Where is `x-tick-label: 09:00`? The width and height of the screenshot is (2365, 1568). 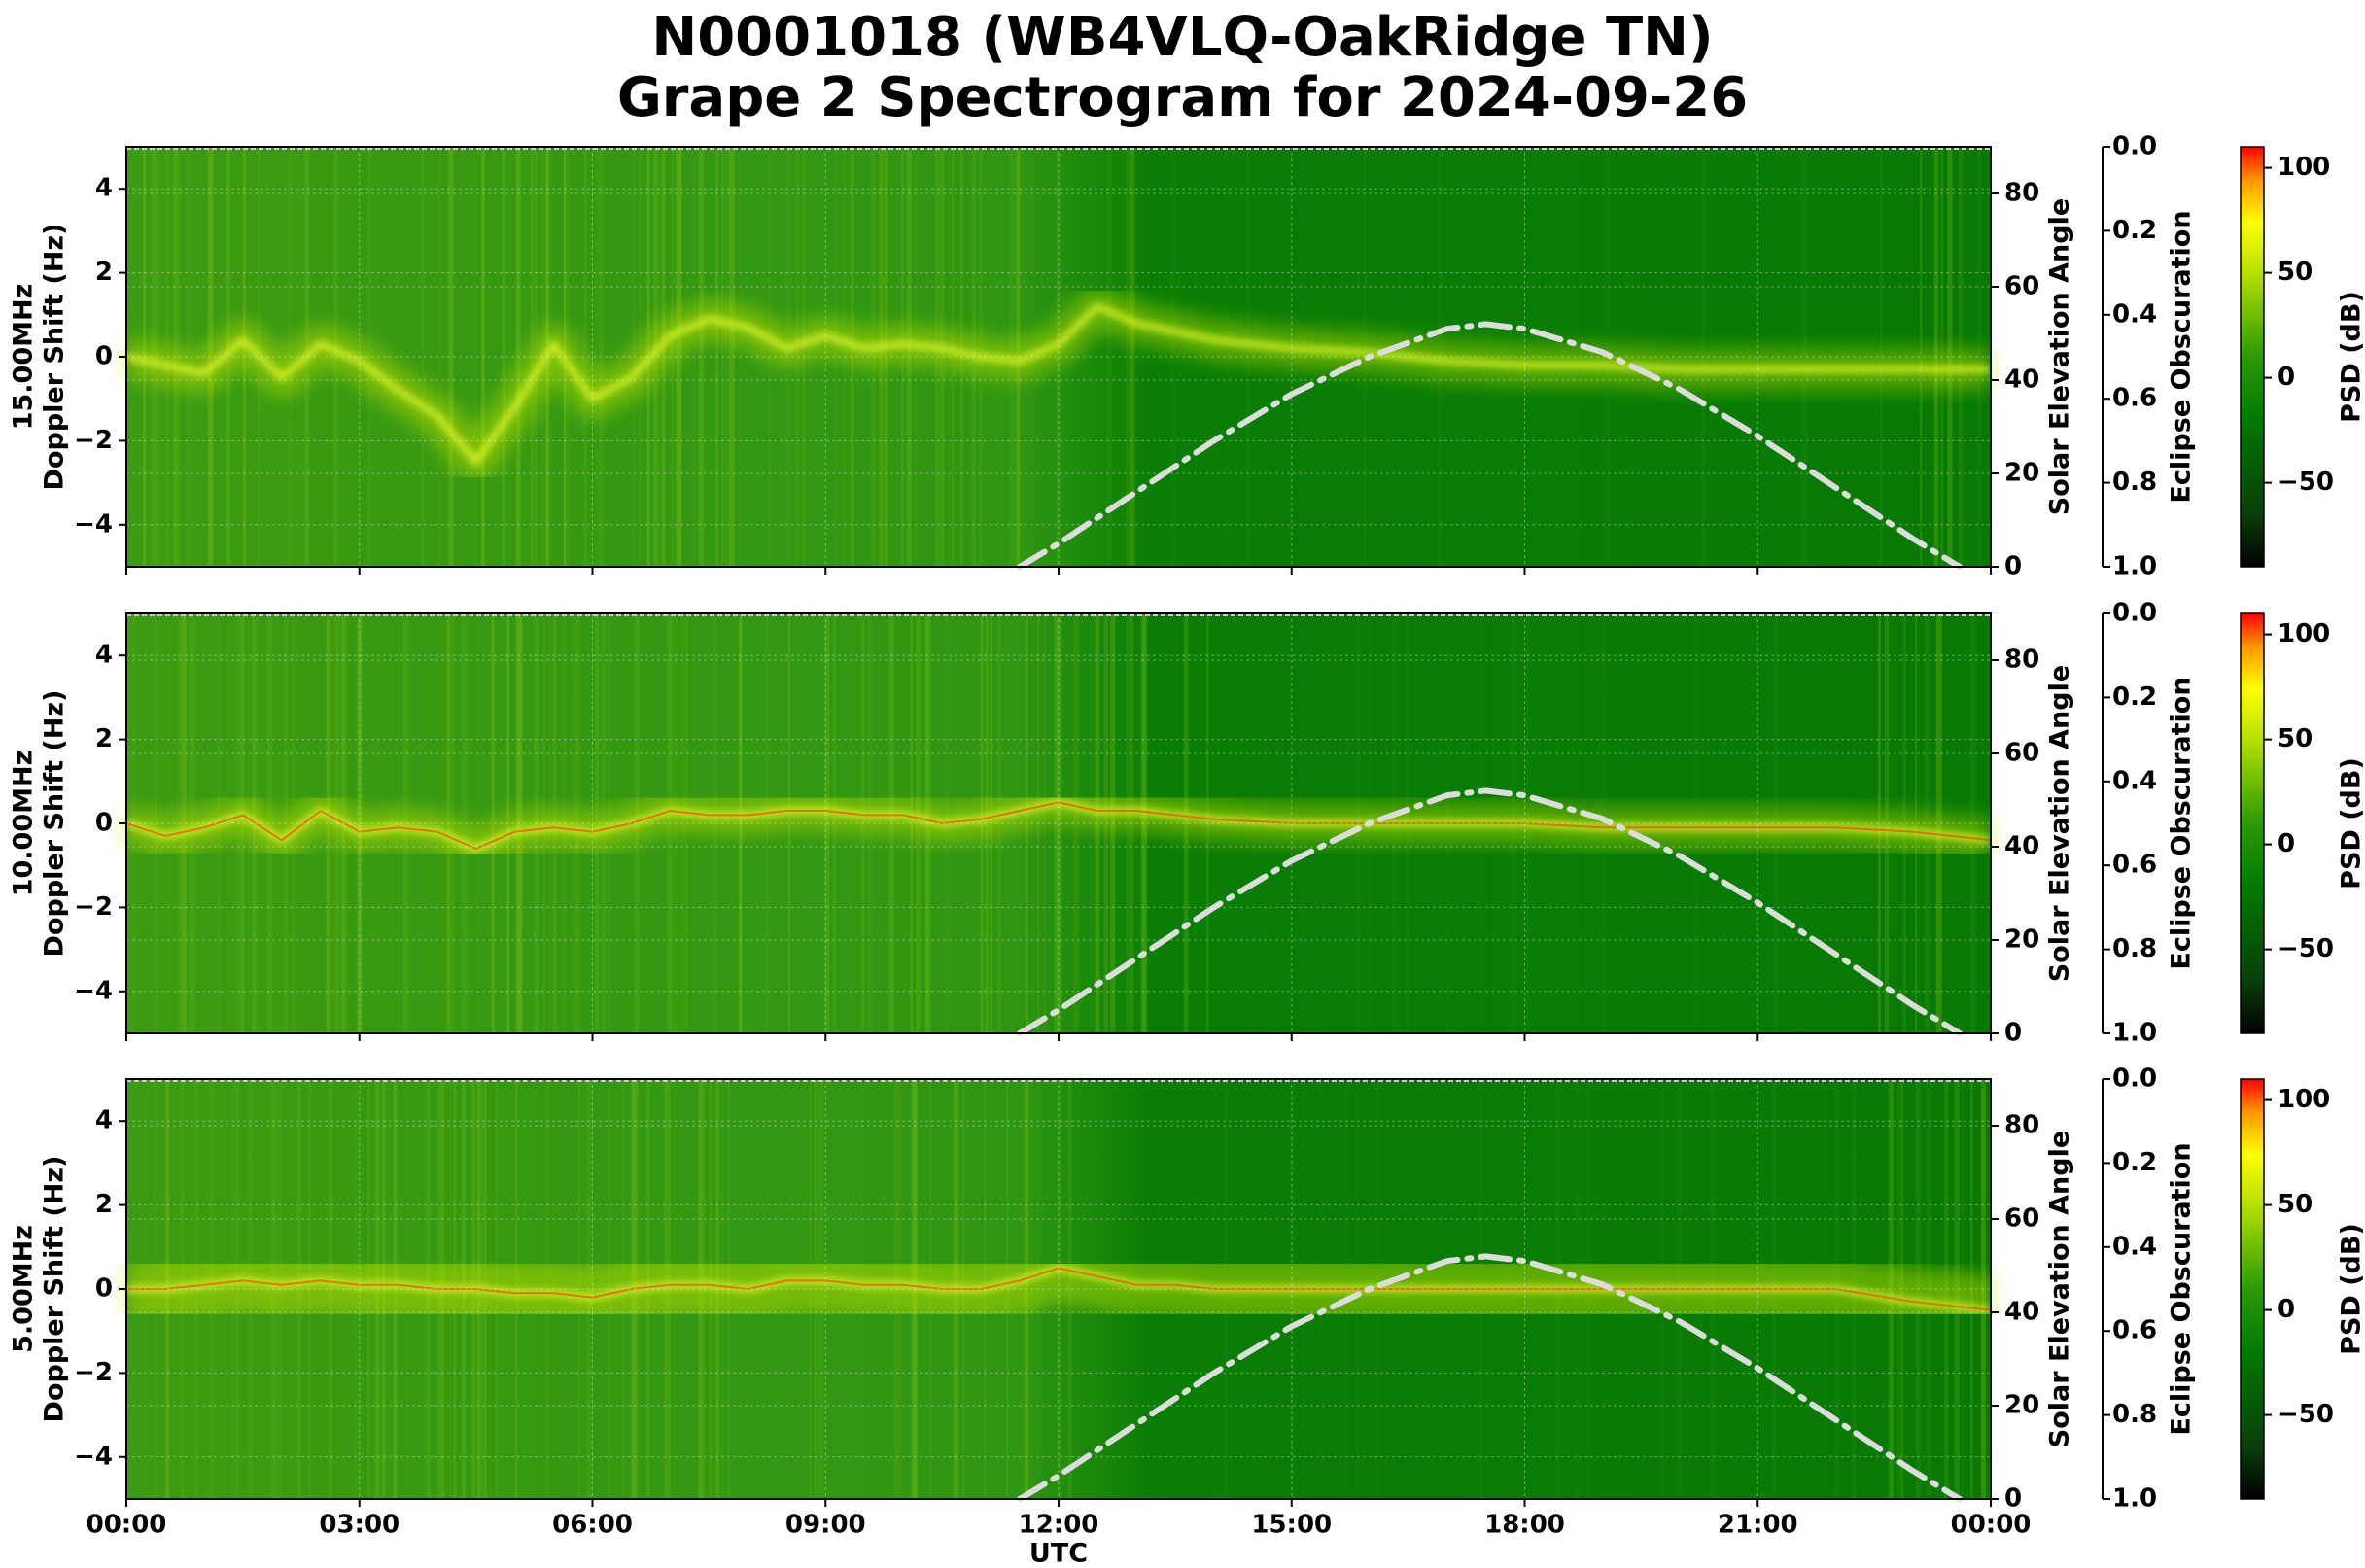
x-tick-label: 09:00 is located at coordinates (825, 1525).